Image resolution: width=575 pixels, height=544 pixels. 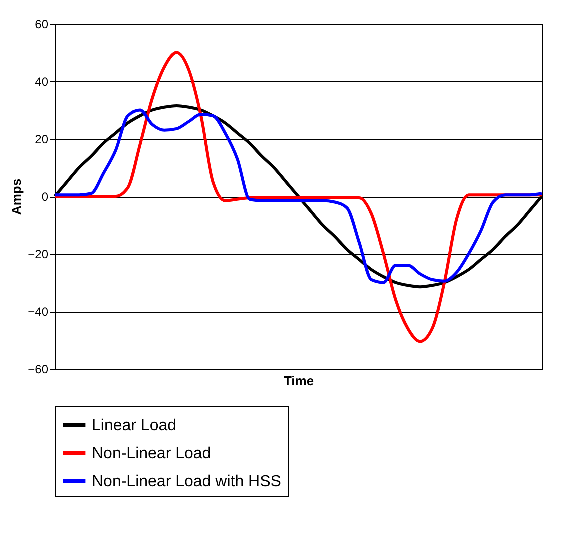 I want to click on y-axis-title: Amps, so click(x=16, y=197).